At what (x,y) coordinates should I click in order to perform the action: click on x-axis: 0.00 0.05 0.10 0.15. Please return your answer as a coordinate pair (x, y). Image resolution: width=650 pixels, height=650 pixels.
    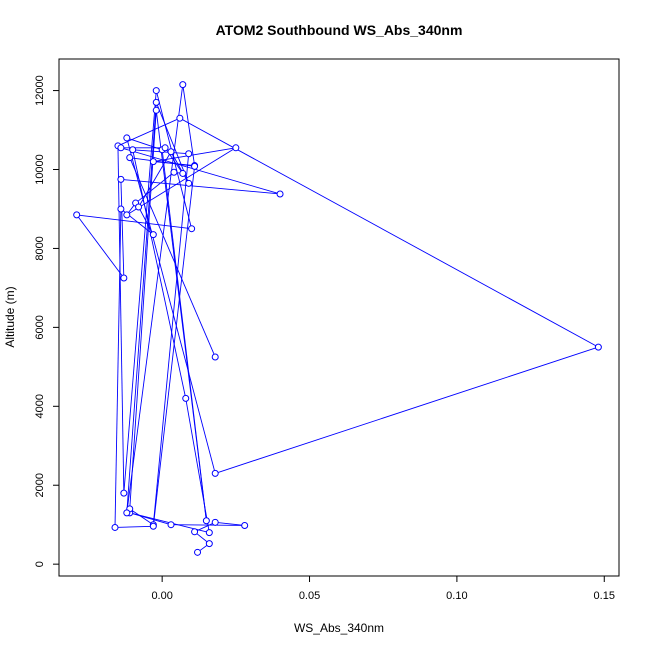
    Looking at the image, I should click on (383, 589).